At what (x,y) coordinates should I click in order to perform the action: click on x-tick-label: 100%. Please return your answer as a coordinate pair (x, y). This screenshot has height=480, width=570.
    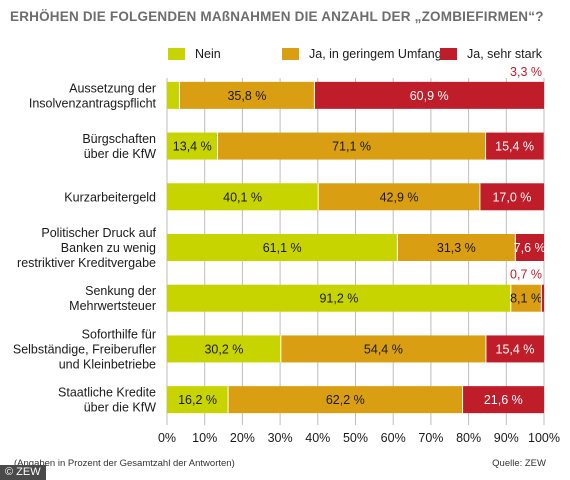
    Looking at the image, I should click on (544, 438).